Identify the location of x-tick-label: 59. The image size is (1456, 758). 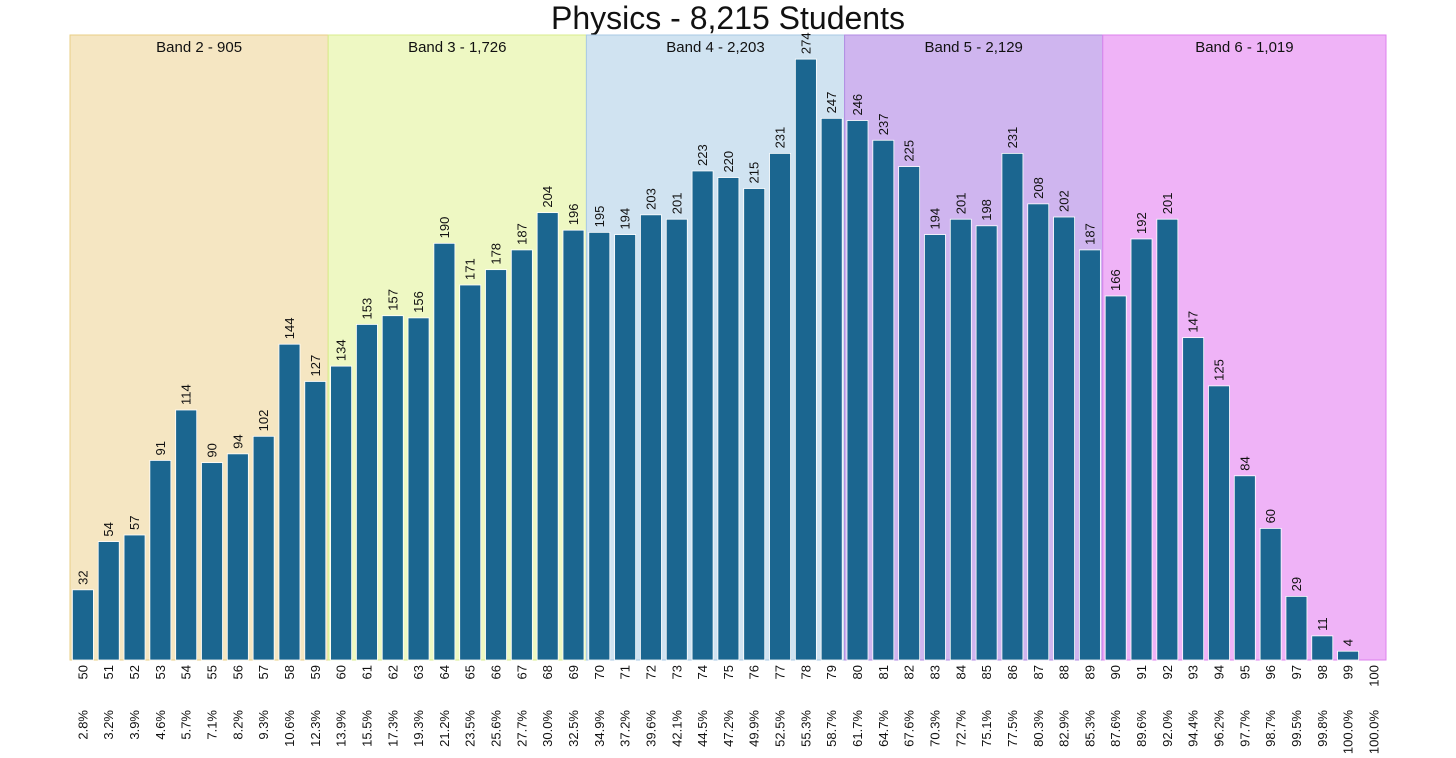
(315, 672).